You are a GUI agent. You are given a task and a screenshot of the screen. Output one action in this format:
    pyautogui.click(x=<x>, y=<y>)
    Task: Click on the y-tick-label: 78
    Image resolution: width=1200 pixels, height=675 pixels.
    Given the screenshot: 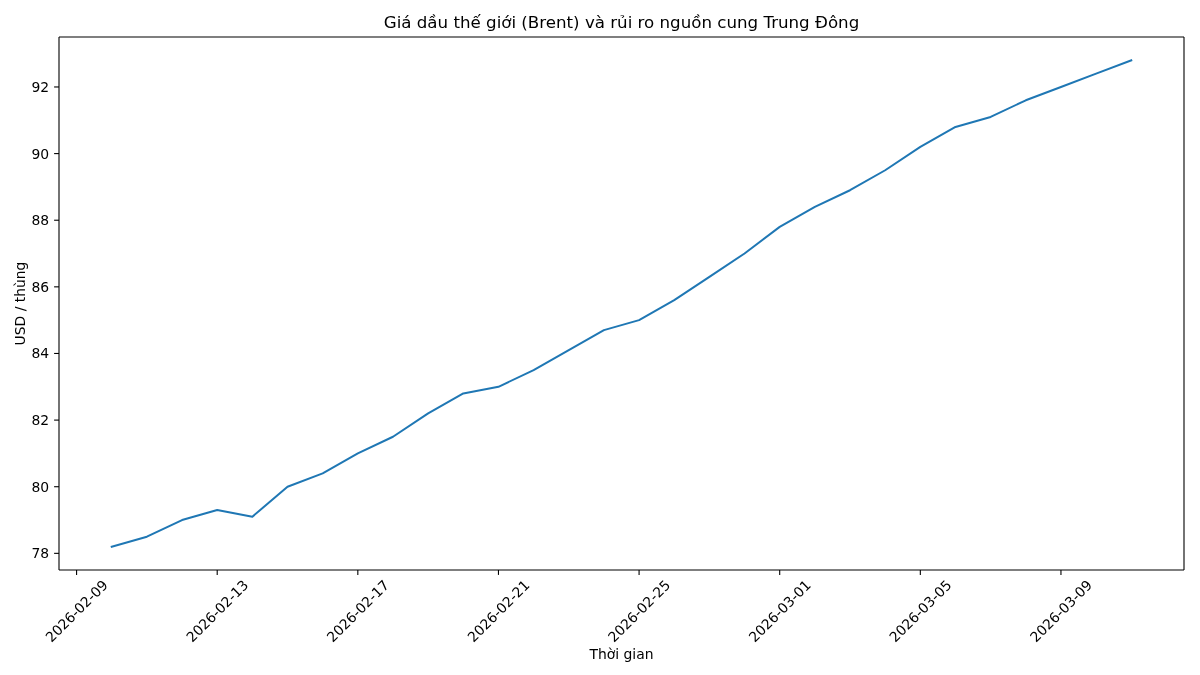 What is the action you would take?
    pyautogui.click(x=40, y=553)
    